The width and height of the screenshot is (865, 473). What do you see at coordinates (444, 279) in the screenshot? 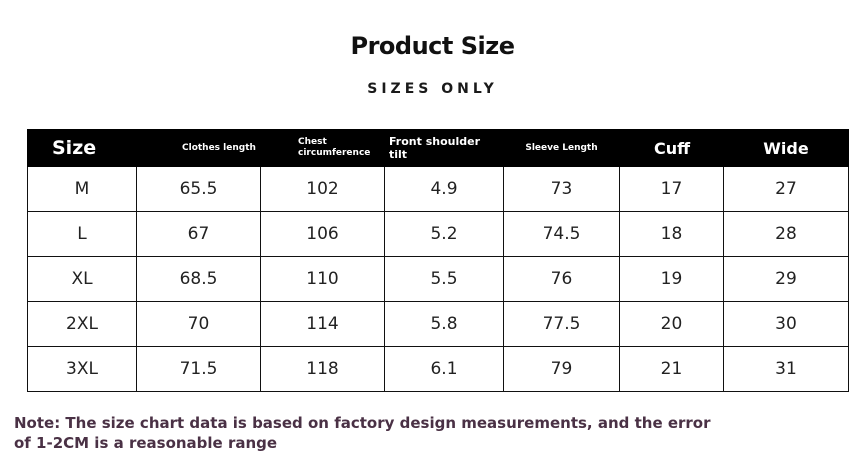
I see `cell-front-shoulder-tilt: 5.5` at bounding box center [444, 279].